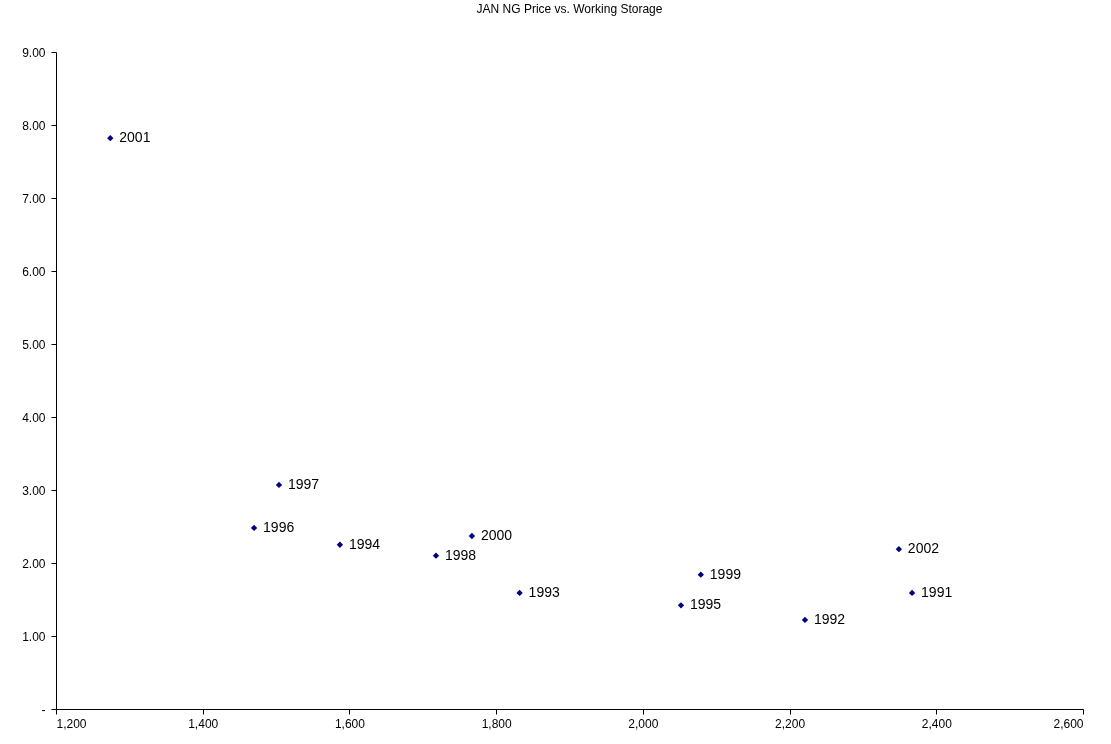 The width and height of the screenshot is (1111, 744). Describe the element at coordinates (34, 52) in the screenshot. I see `y-tick-label: 9.00` at that location.